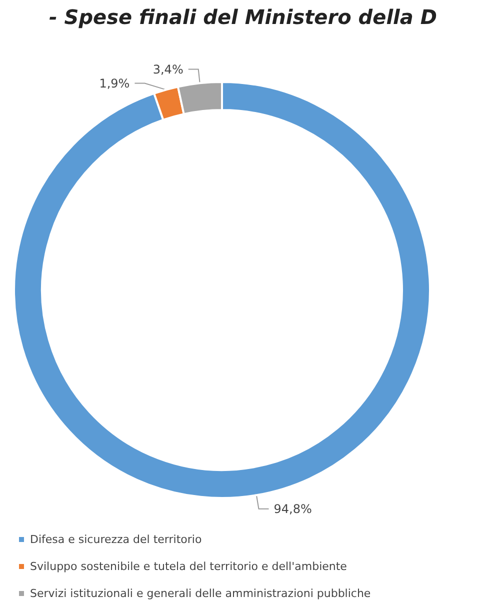 This screenshot has height=612, width=486. Describe the element at coordinates (293, 509) in the screenshot. I see `data-label: 94,8%` at that location.